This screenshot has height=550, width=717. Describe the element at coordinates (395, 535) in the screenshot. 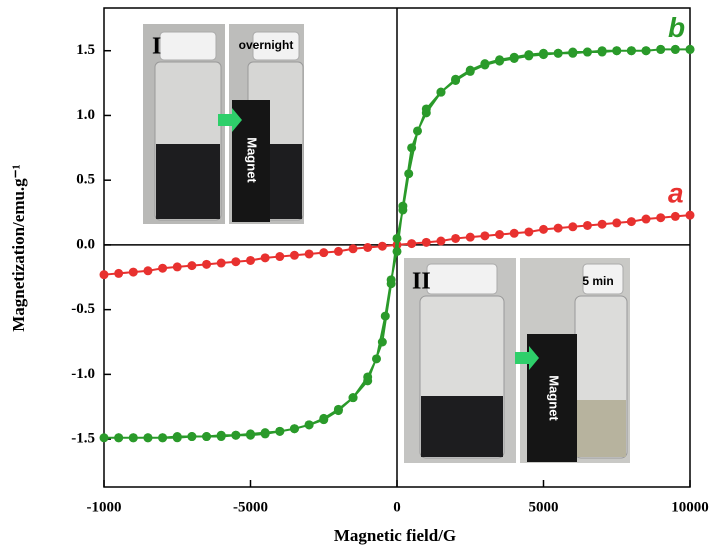

I see `x-axis-title: Magnetic field/G` at that location.